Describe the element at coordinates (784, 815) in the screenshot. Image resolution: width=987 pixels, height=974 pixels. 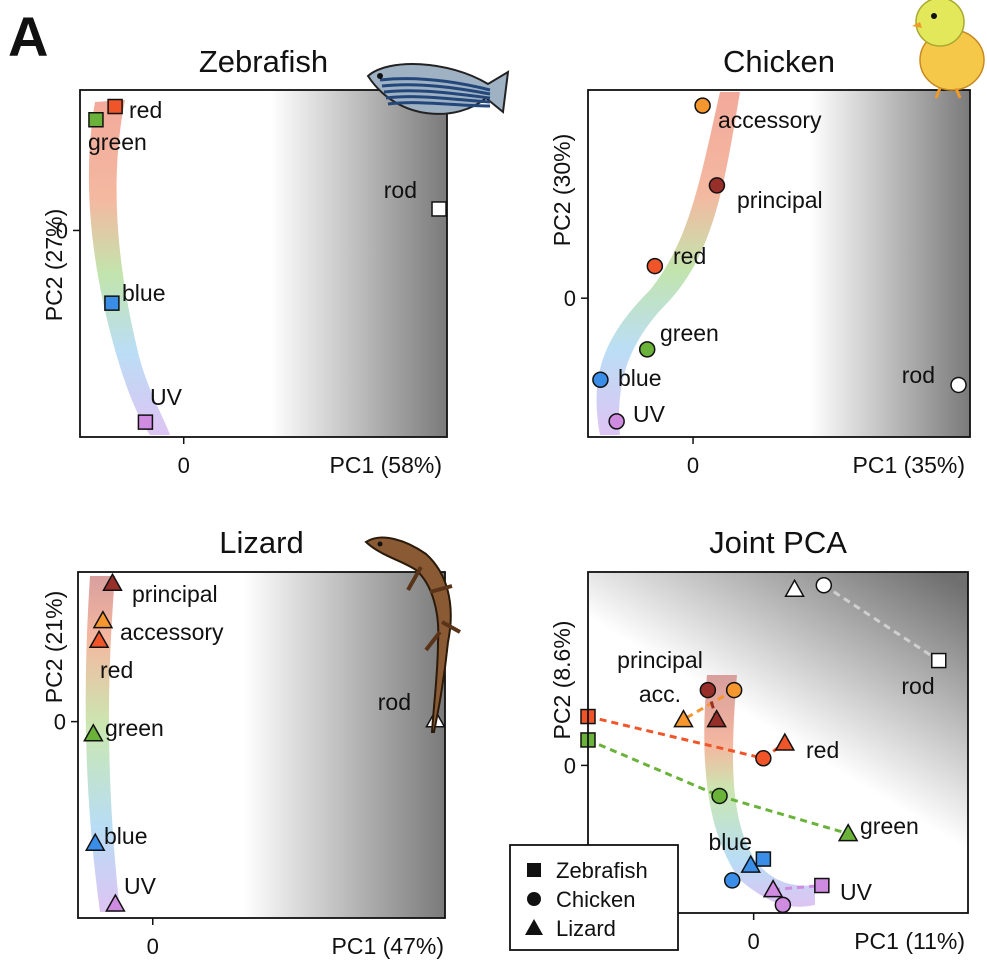
I see `green-link` at that location.